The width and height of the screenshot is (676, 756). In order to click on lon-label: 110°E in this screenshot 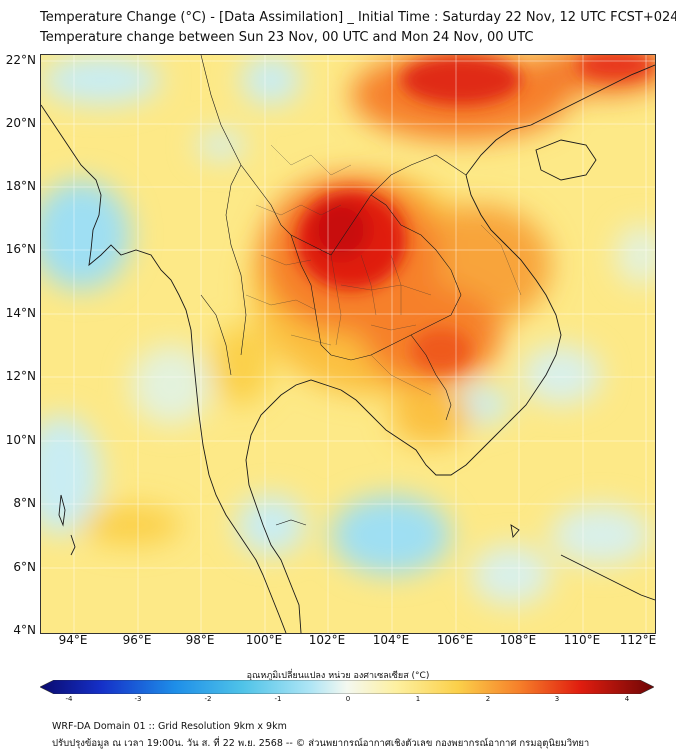, I will do `click(582, 640)`.